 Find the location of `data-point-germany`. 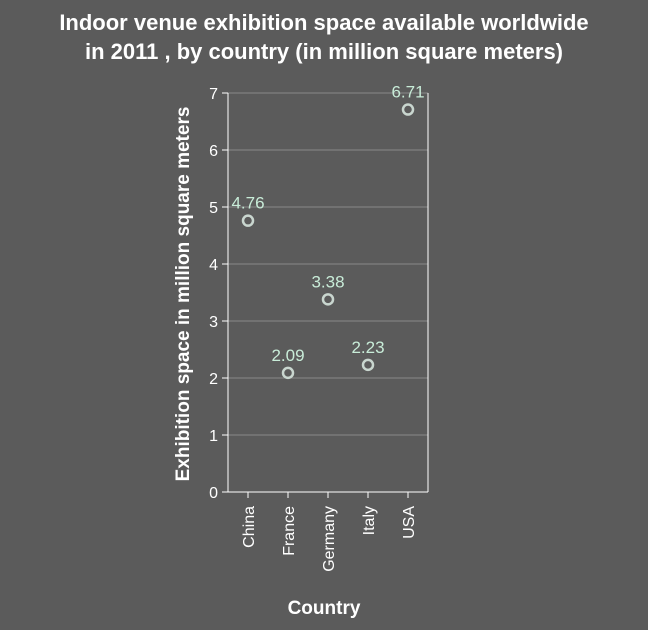

data-point-germany is located at coordinates (328, 299).